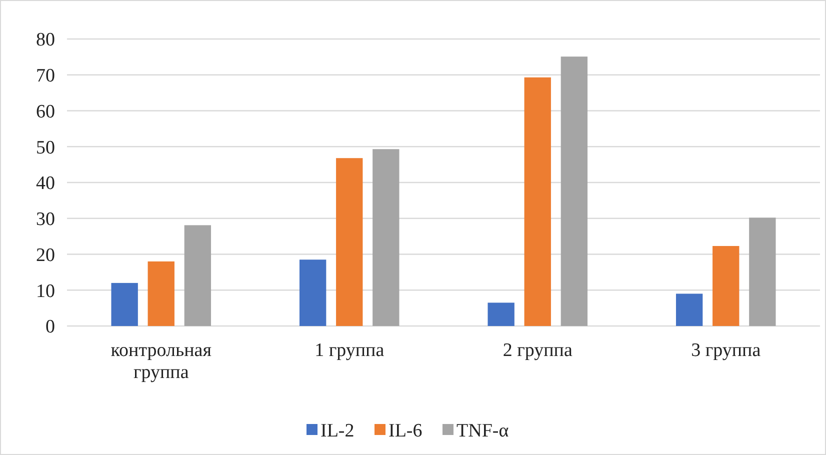 The width and height of the screenshot is (826, 455). Describe the element at coordinates (161, 361) in the screenshot. I see `x-tick-label: контрольная группа` at that location.